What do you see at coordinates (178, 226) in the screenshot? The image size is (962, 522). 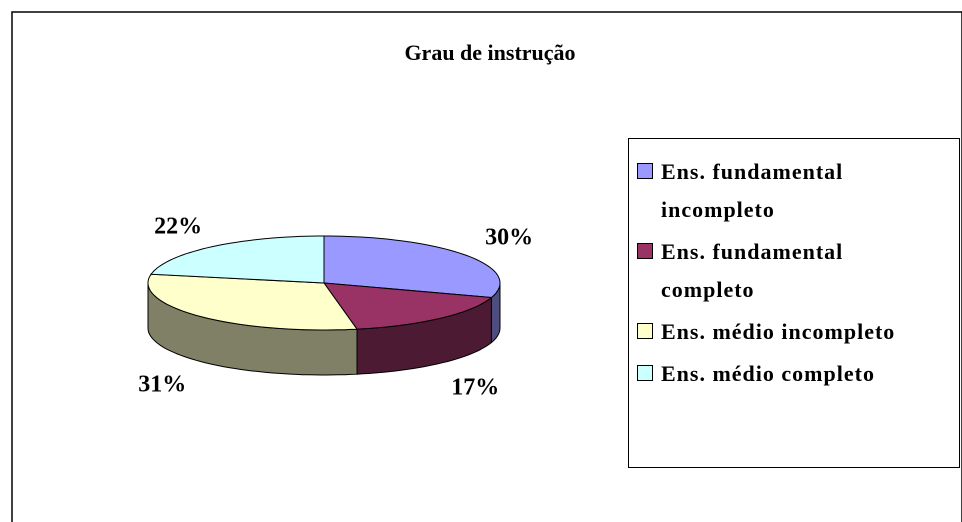 I see `data-label: 22%` at bounding box center [178, 226].